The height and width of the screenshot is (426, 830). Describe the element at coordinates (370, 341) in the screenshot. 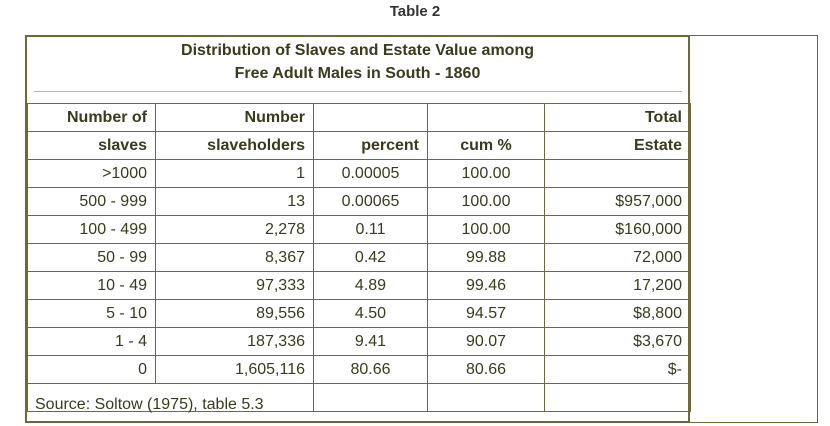

I see `cell-percent: 9.41` at that location.